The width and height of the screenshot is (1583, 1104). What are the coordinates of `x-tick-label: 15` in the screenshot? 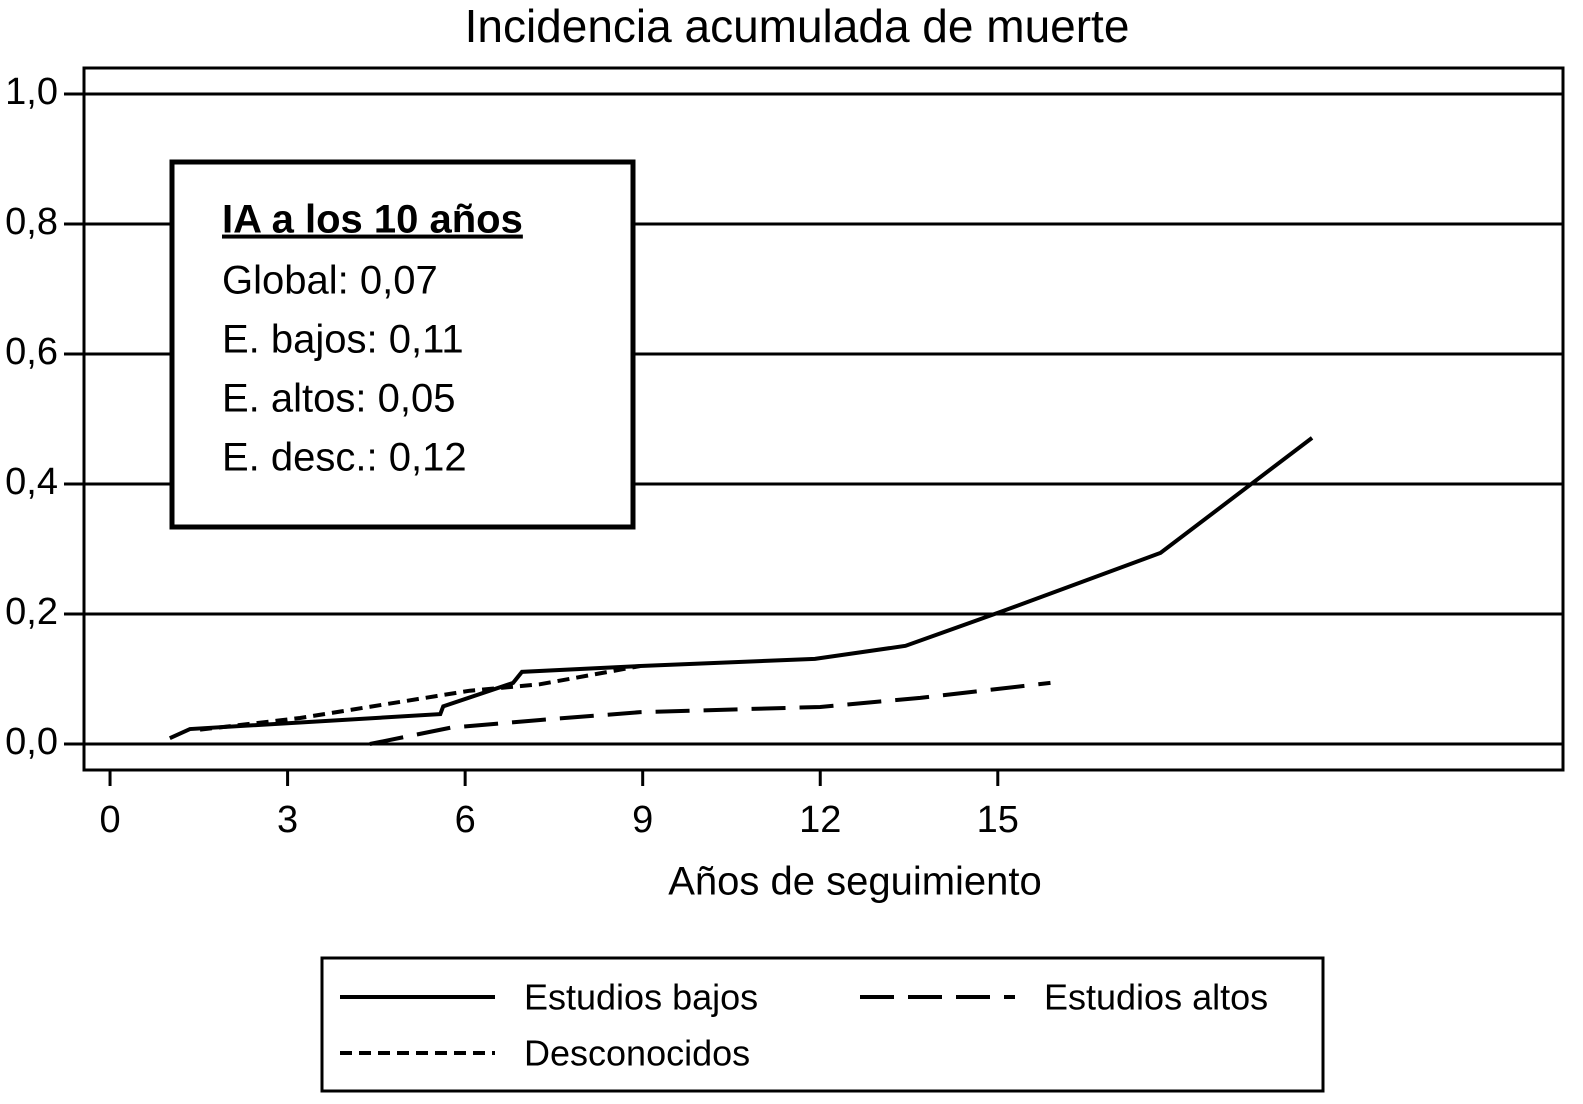 It's located at (998, 820).